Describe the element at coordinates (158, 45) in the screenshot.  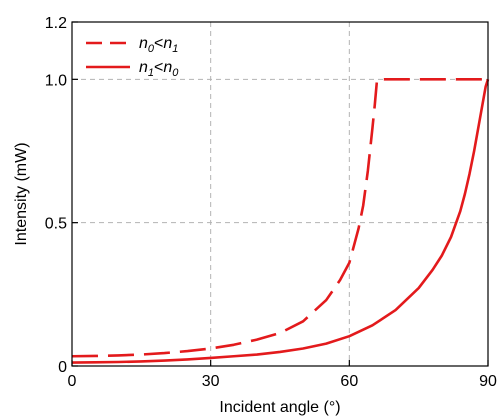
I see `legend-entry: n0<n1` at that location.